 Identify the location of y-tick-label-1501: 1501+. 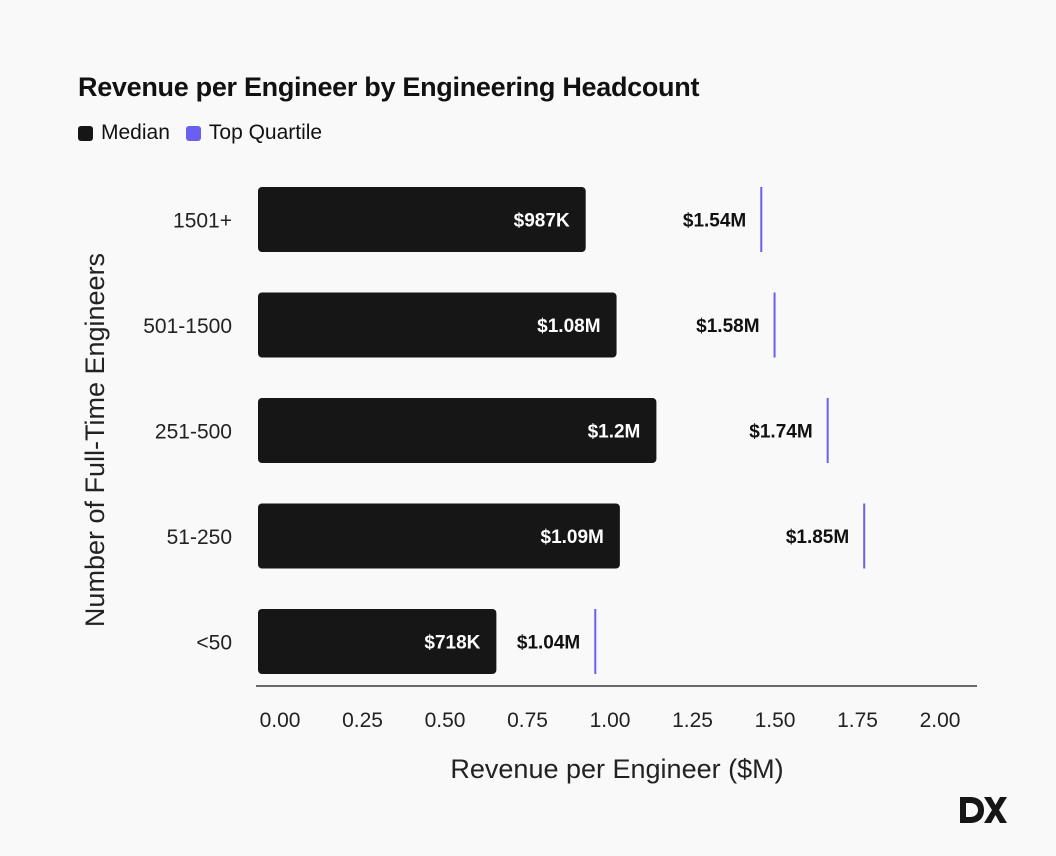
(202, 221).